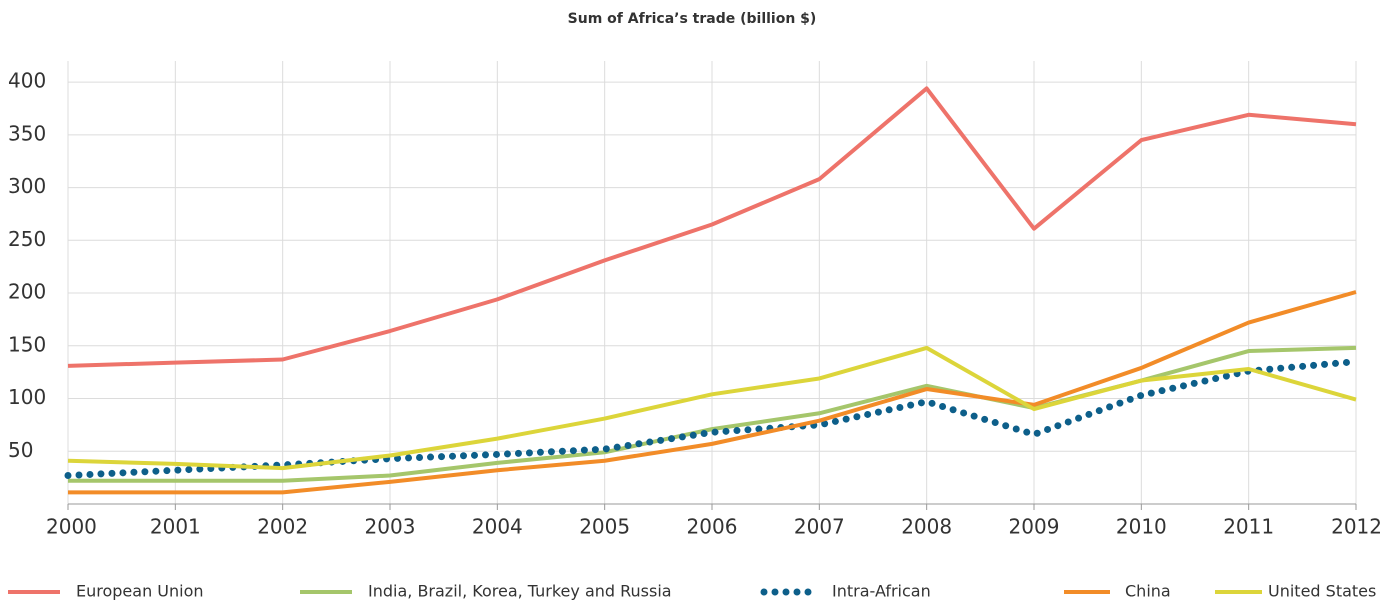  What do you see at coordinates (1356, 527) in the screenshot?
I see `x-tick-label: 2012` at bounding box center [1356, 527].